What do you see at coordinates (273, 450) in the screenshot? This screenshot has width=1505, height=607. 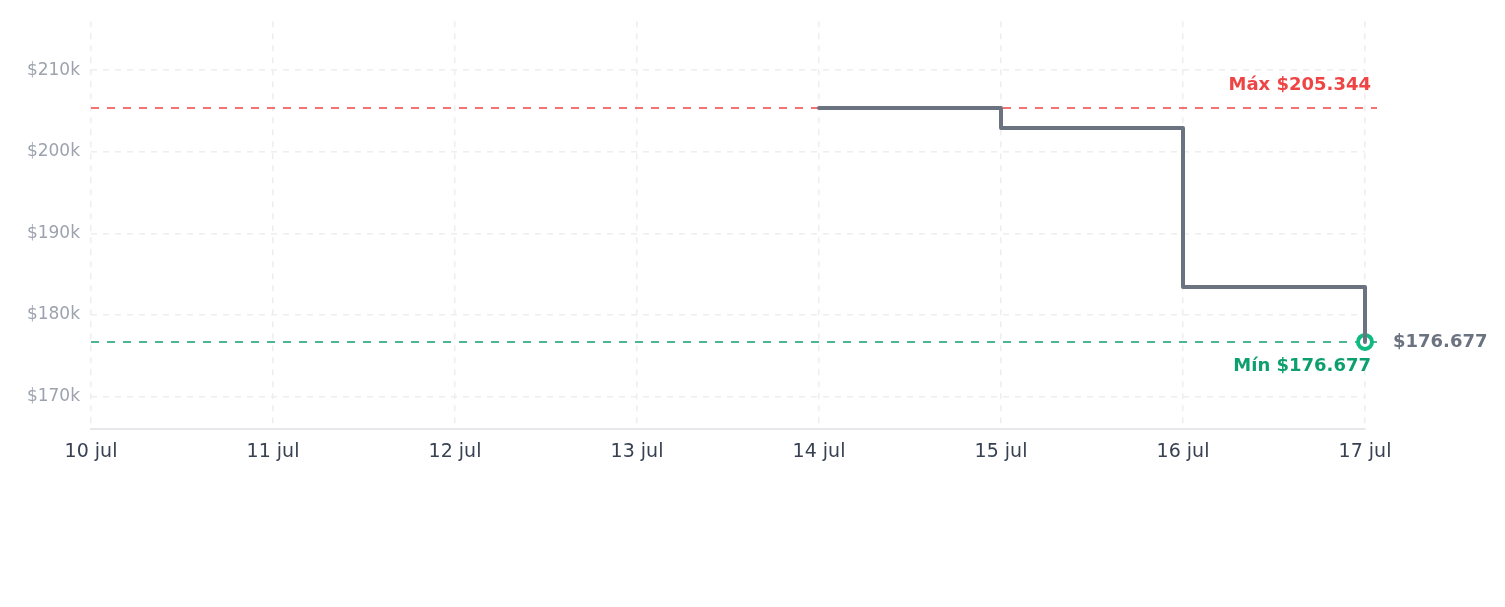 I see `x-tick-label: 11 jul` at bounding box center [273, 450].